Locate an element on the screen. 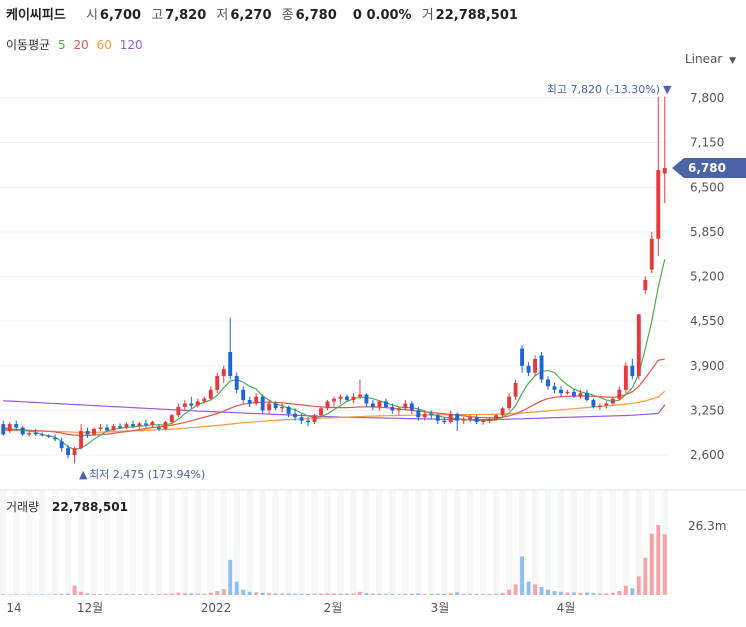 The width and height of the screenshot is (746, 627). x-tick-label: 2월 is located at coordinates (333, 608).